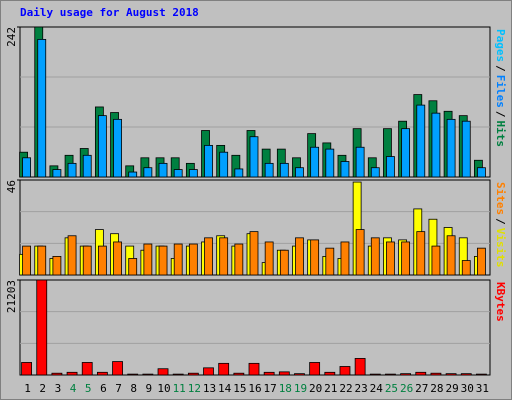 The height and width of the screenshot is (400, 512). I want to click on x-tick-label: 24, so click(377, 388).